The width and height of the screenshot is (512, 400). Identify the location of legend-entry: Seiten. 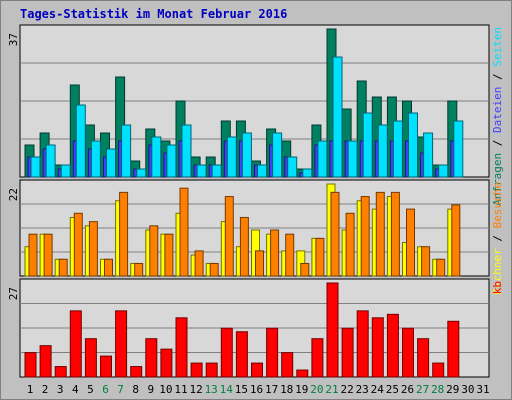
(497, 47).